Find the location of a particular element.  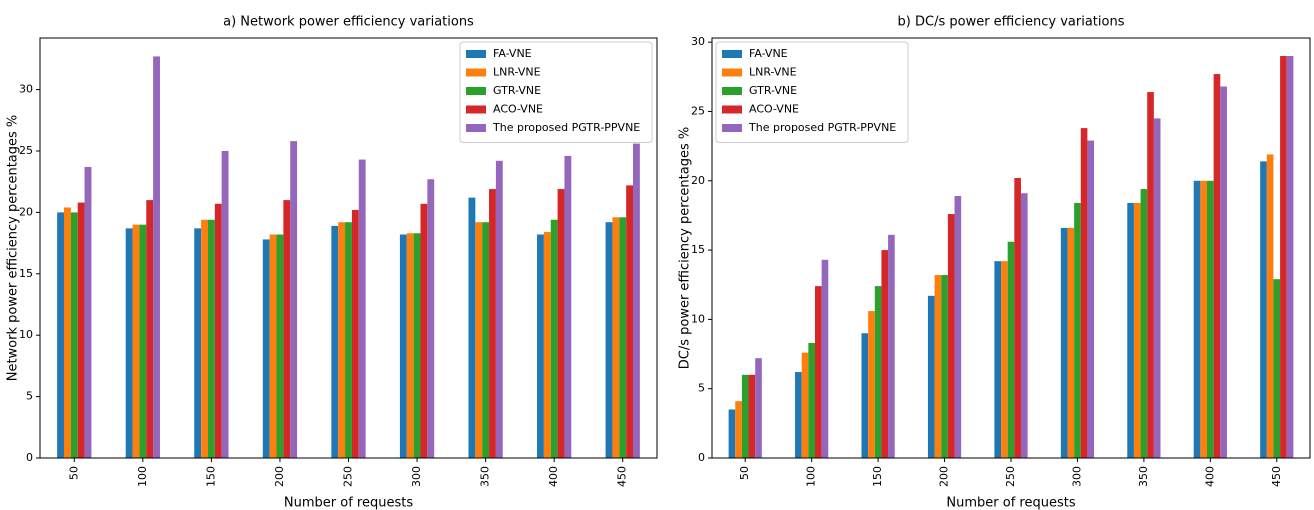

chart-title: a) Network power efficiency variations is located at coordinates (348, 22).